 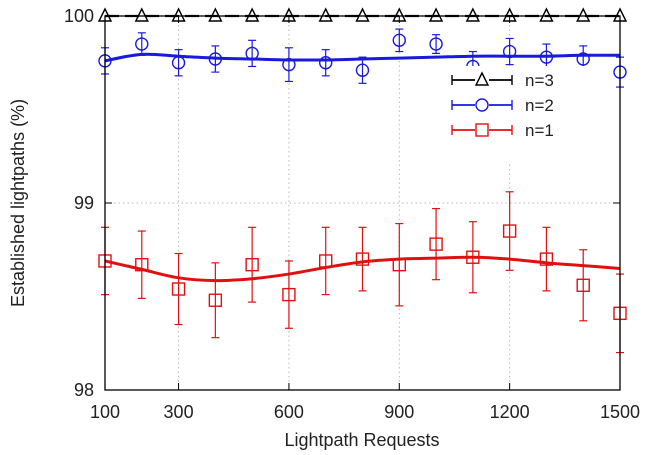 What do you see at coordinates (179, 412) in the screenshot?
I see `x-tick-label: 300` at bounding box center [179, 412].